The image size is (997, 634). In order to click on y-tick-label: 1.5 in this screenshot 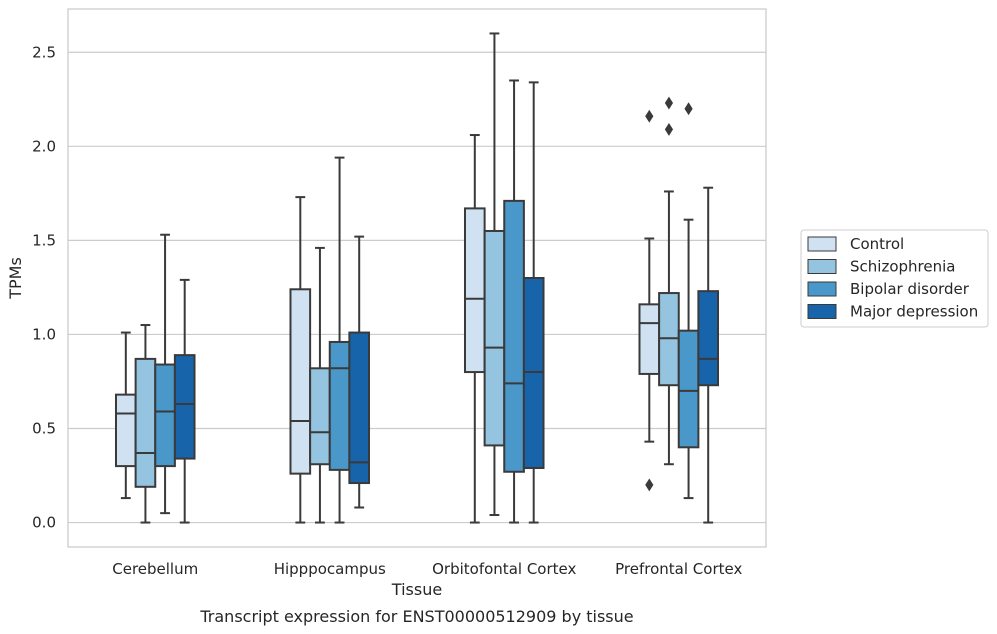, I will do `click(44, 240)`.